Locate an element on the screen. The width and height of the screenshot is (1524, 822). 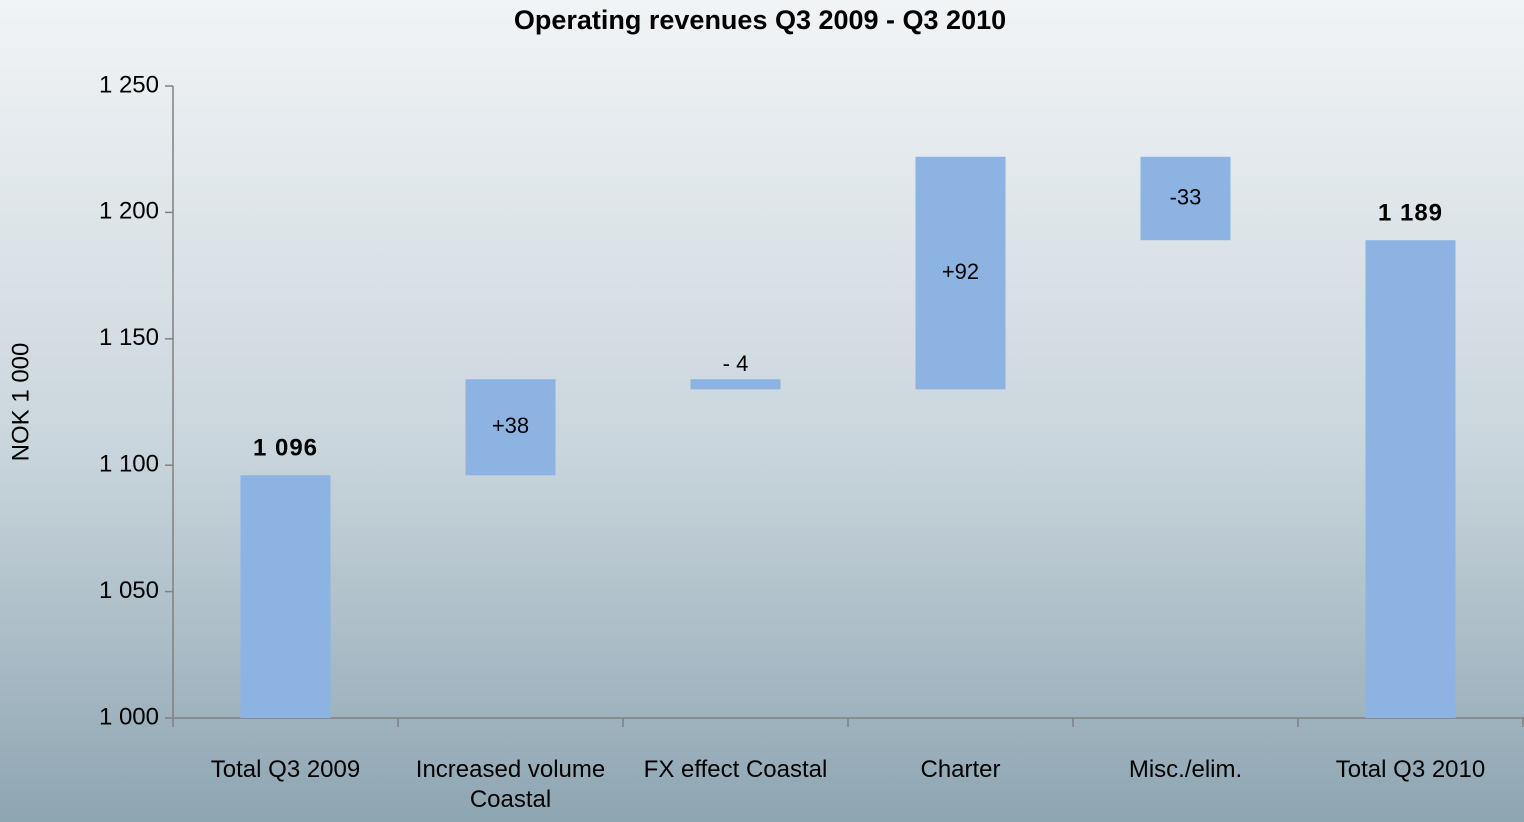
value-label: +38 is located at coordinates (510, 425).